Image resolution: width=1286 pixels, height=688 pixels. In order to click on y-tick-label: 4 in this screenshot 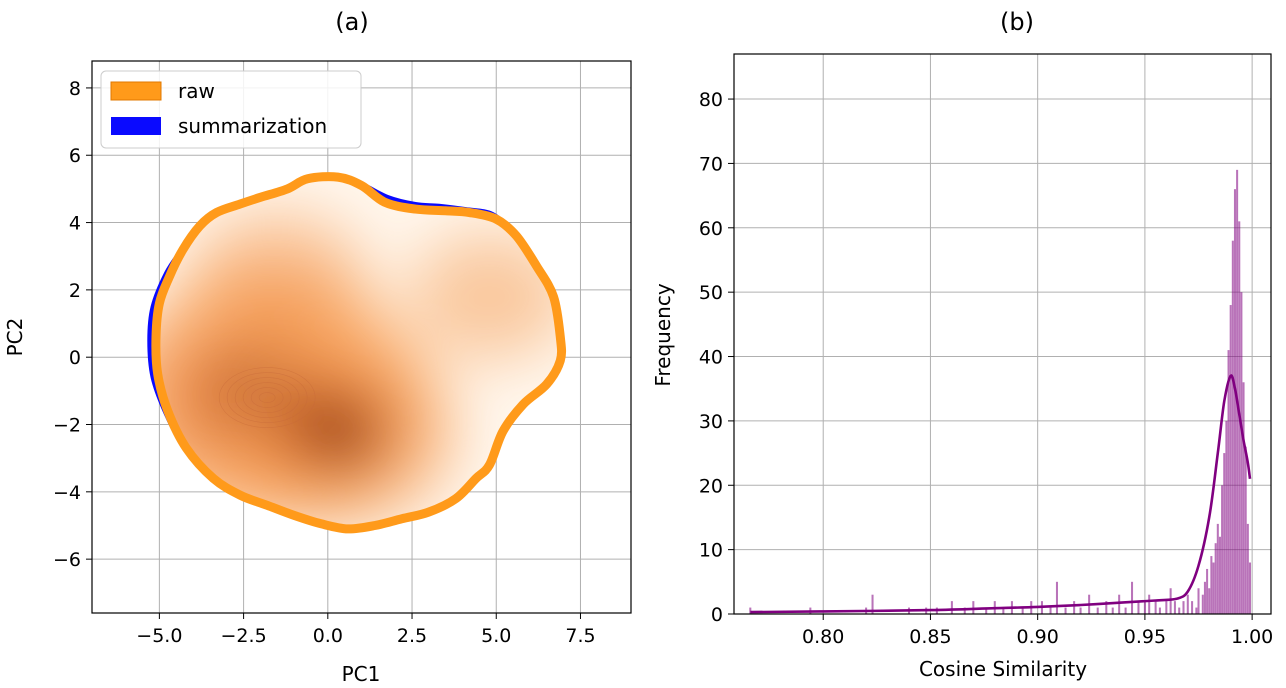, I will do `click(75, 224)`.